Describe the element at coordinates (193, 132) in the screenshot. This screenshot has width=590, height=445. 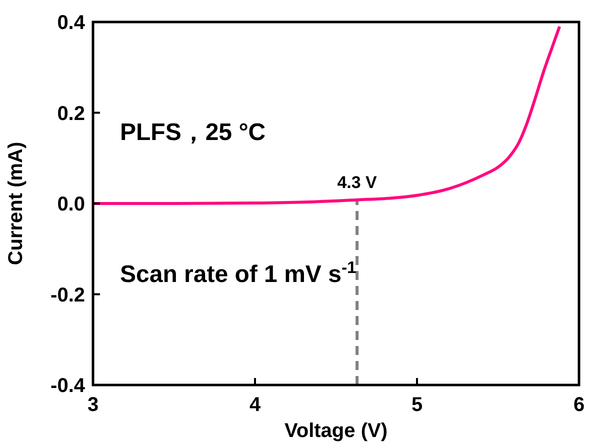
I see `annotation: PLFS，25 °C` at that location.